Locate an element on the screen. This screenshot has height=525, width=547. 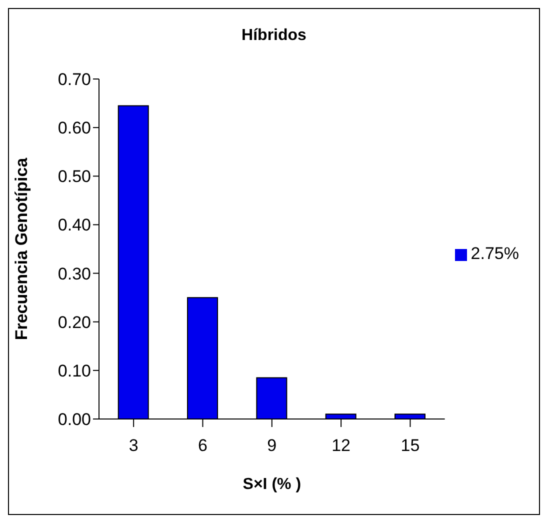
y-tick-label: 0.40 is located at coordinates (74, 225).